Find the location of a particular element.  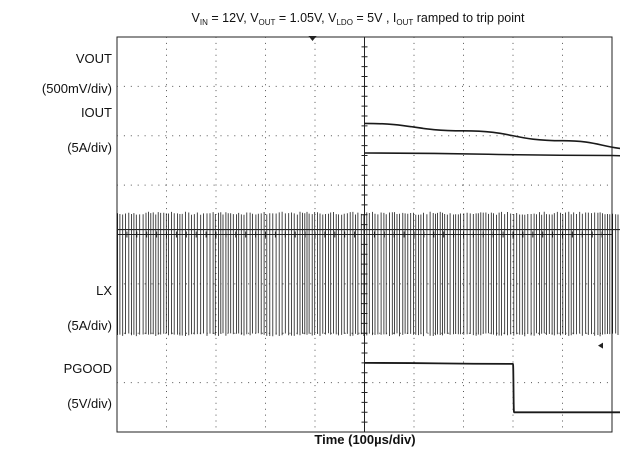

lx-label: LX is located at coordinates (104, 290).